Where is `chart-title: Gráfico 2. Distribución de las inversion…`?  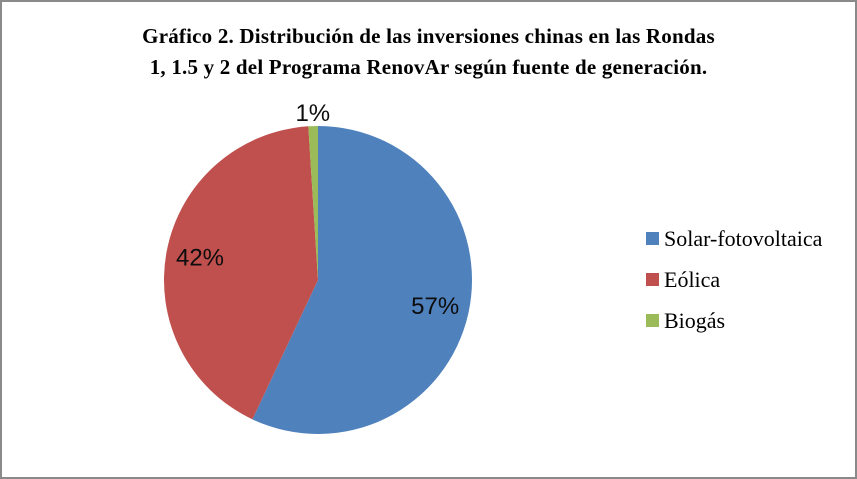
chart-title: Gráfico 2. Distribución de las inversion… is located at coordinates (428, 52).